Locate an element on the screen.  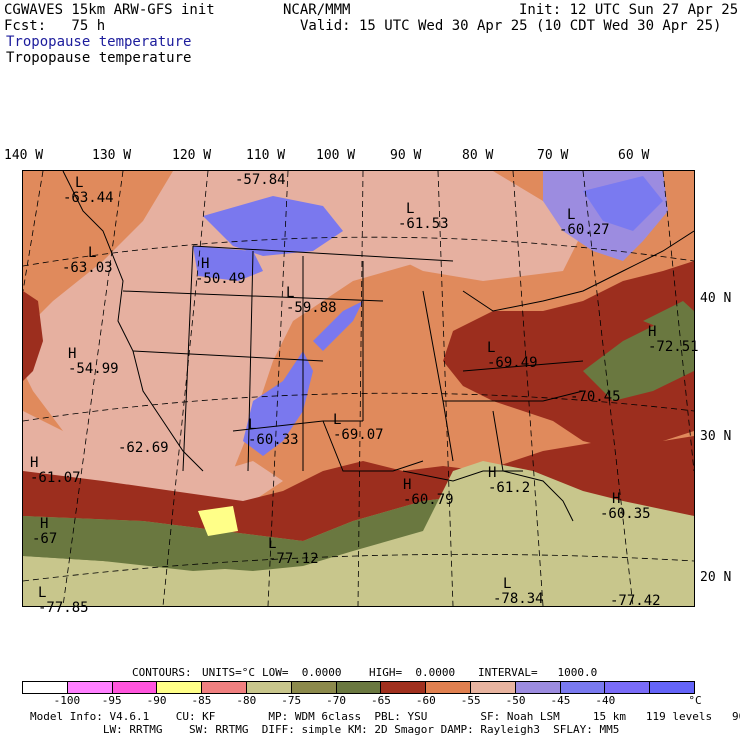
high-marker: H -67 is located at coordinates (45, 531).